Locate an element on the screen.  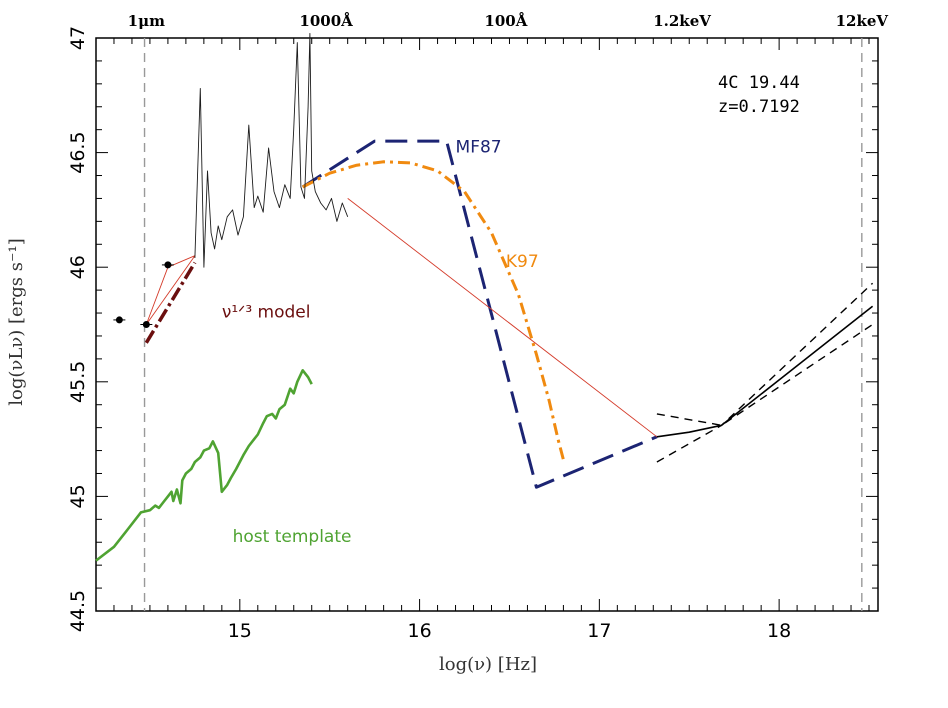
y-tick-label: 46.5 is located at coordinates (78, 152).